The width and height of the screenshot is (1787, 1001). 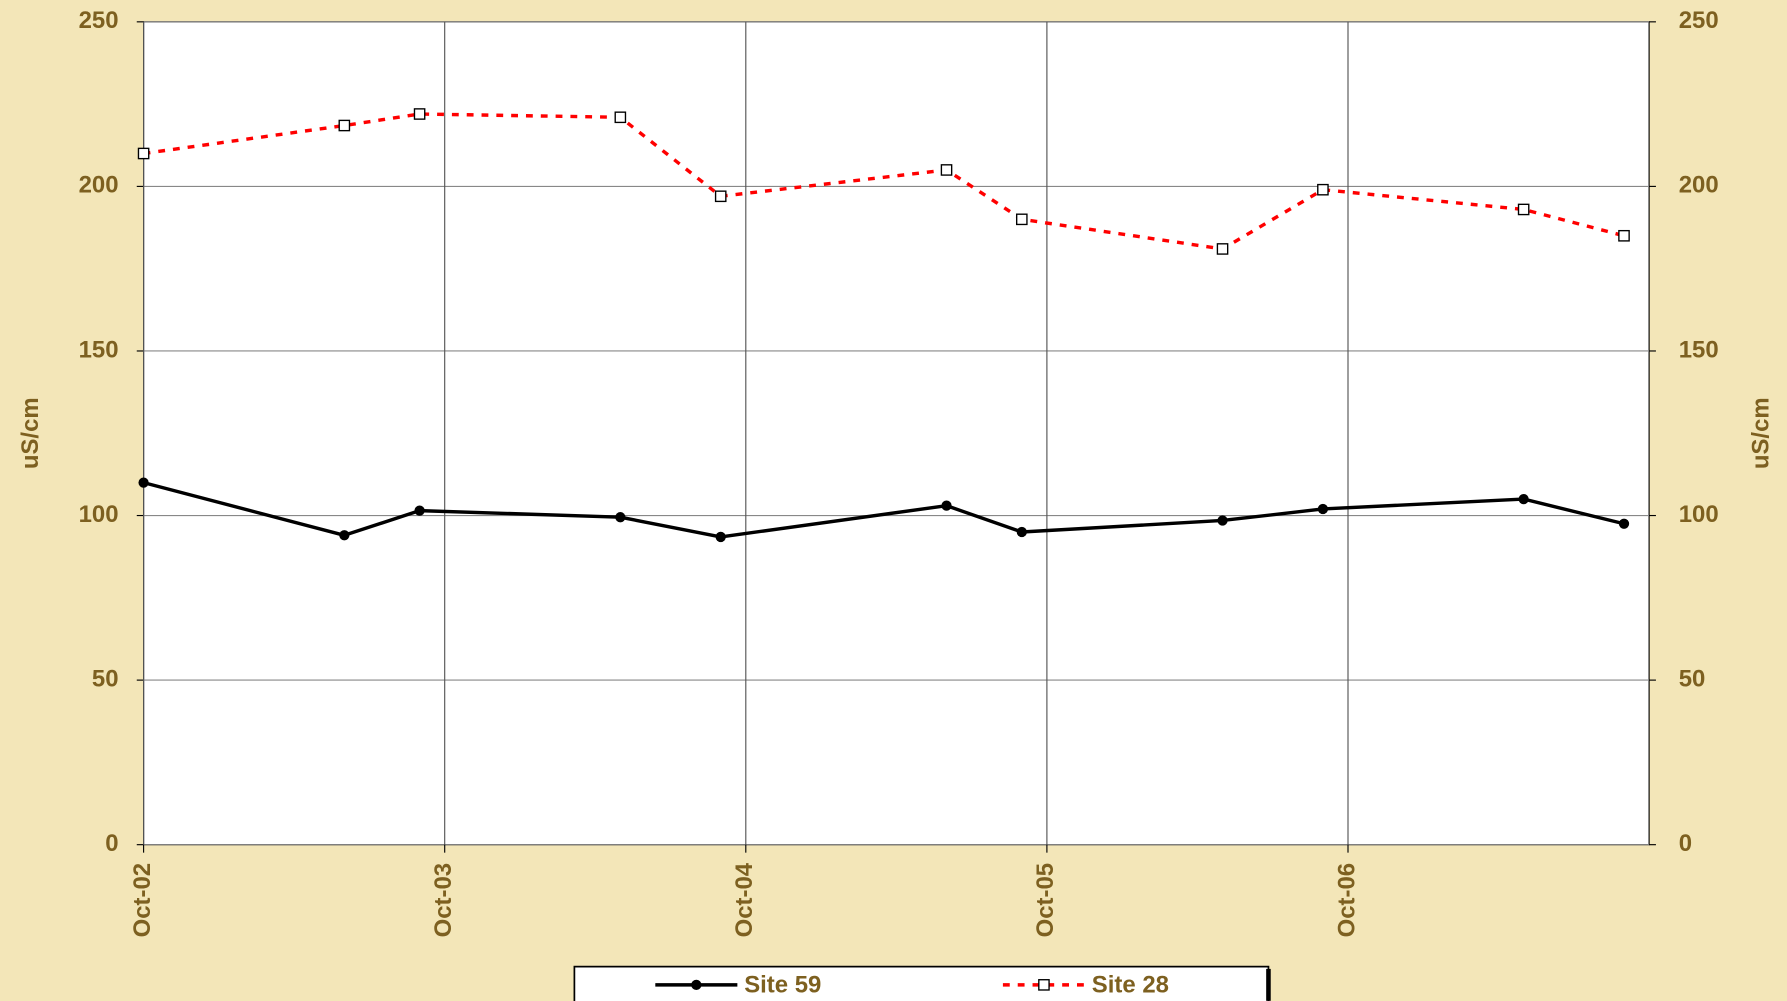 I want to click on y2-axis-label: uS/cm, so click(x=1760, y=433).